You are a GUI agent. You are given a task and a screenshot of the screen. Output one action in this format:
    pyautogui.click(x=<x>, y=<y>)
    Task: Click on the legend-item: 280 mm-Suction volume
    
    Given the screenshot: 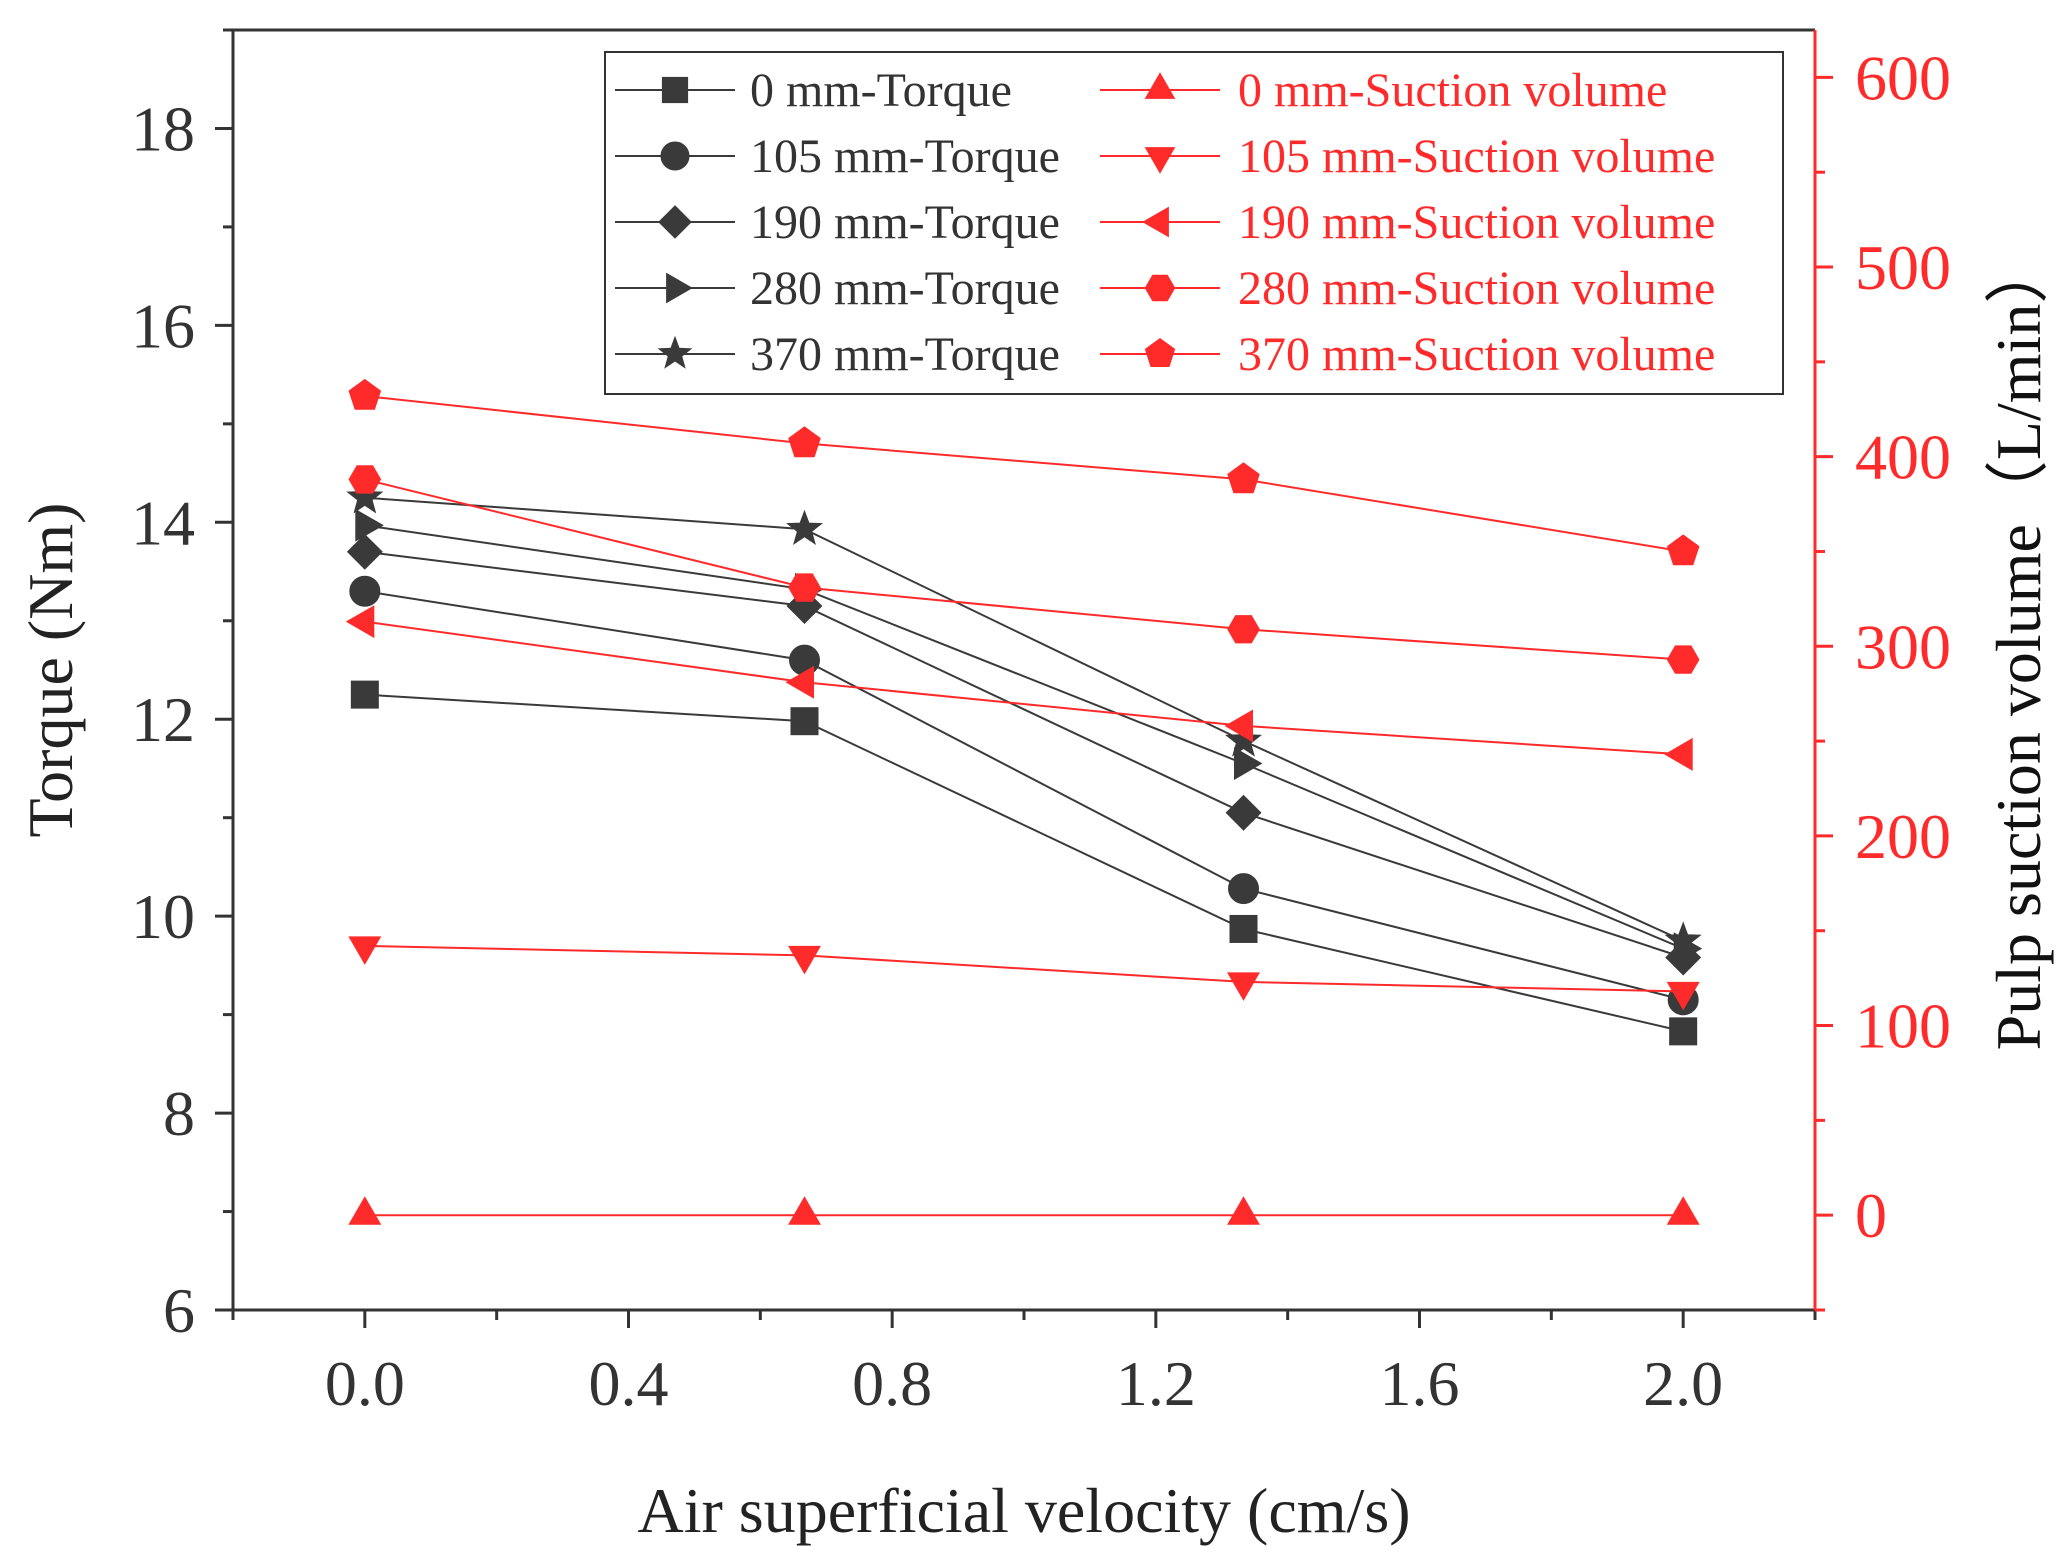 What is the action you would take?
    pyautogui.click(x=1407, y=288)
    